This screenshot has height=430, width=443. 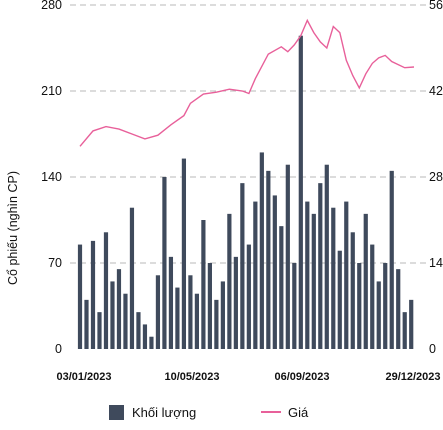 I want to click on left-axis-label: Cổ phiếu (nghìn CP), so click(x=13, y=228).